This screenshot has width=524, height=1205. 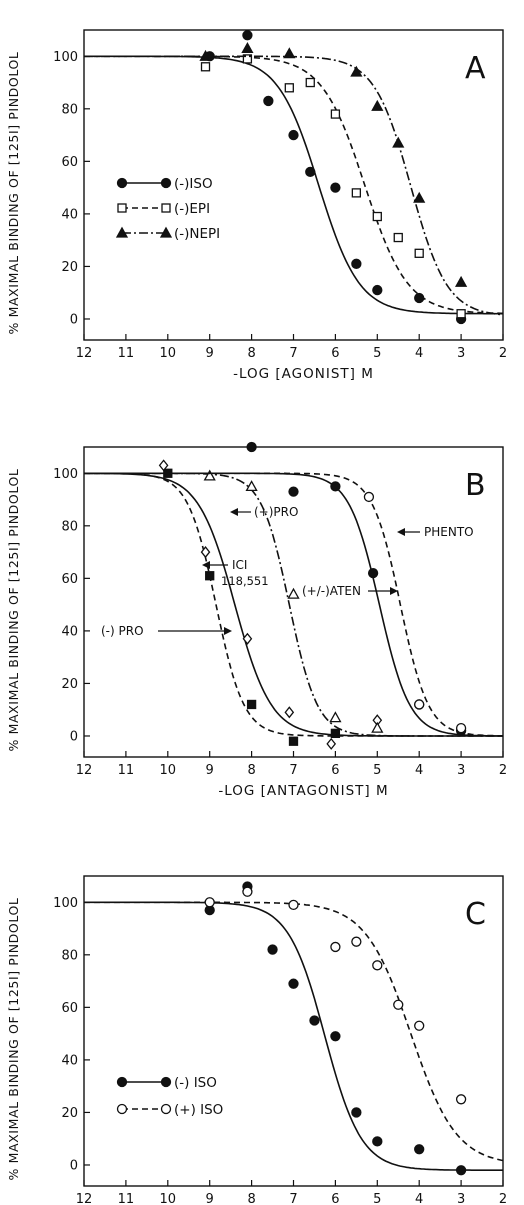 What do you see at coordinates (239, 565) in the screenshot?
I see `annotation-label: ICI` at bounding box center [239, 565].